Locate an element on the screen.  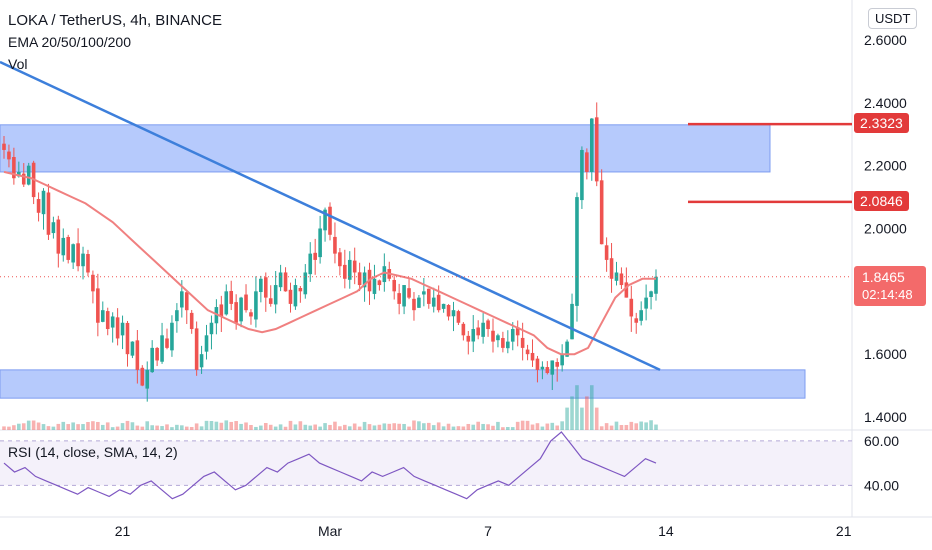
rsi-indicator-label: RSI (14, close, SMA, 14, 2) is located at coordinates (93, 452).